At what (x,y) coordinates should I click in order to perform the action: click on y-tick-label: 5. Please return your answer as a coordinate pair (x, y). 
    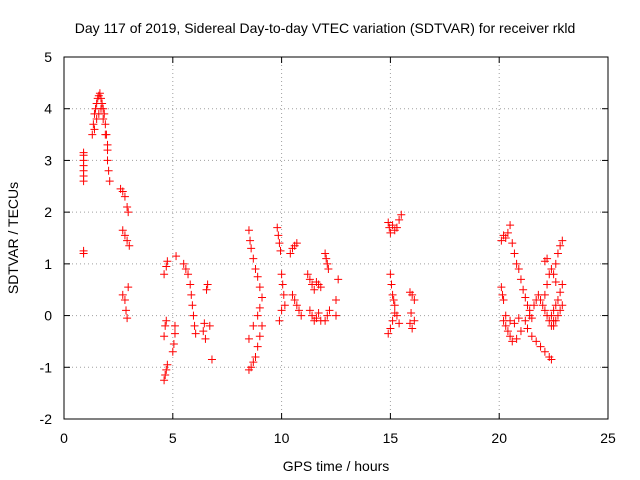
    Looking at the image, I should click on (48, 57).